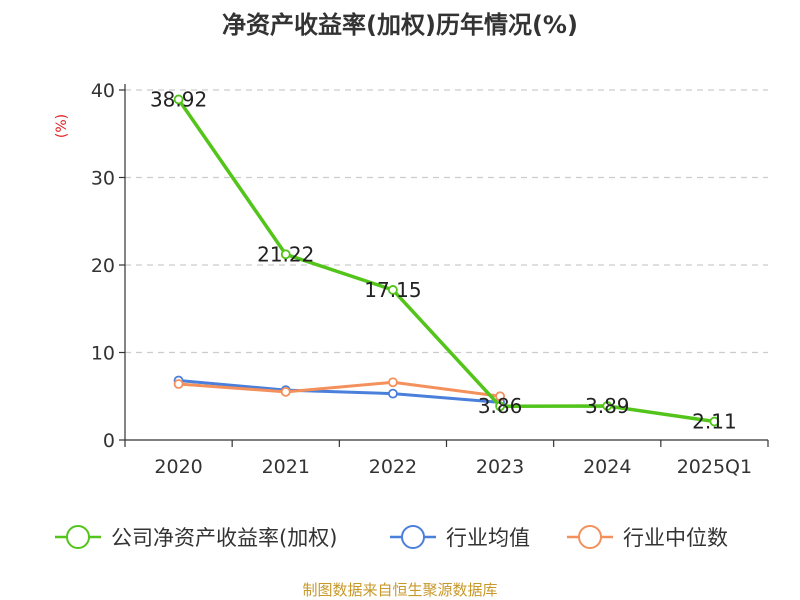 The width and height of the screenshot is (800, 600). I want to click on data-label-roe-2023: 3.86, so click(500, 406).